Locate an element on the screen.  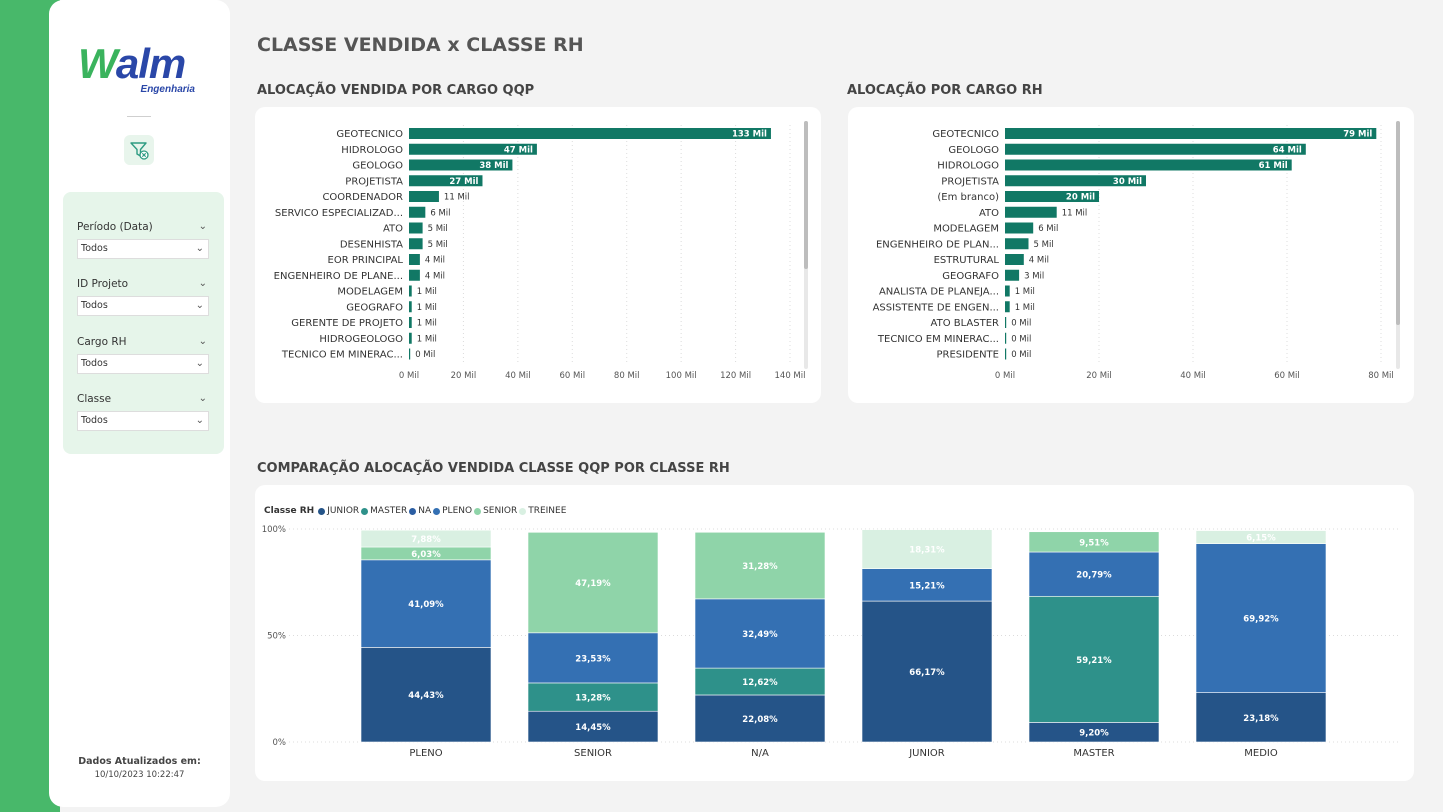
filter-periodo-value: Todos is located at coordinates (94, 248).